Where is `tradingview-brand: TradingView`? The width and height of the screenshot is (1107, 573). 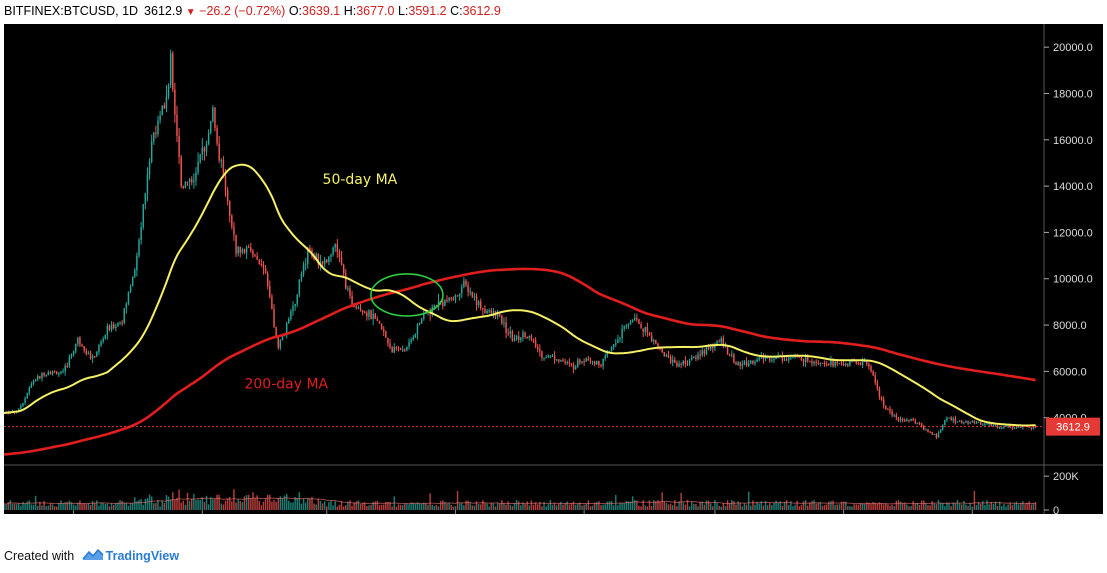
tradingview-brand: TradingView is located at coordinates (142, 556).